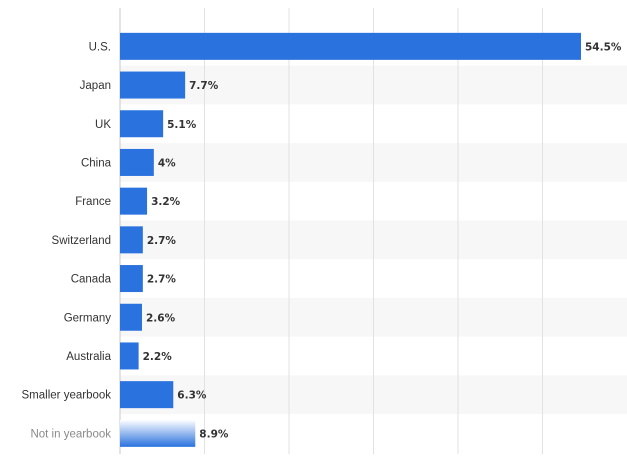 The height and width of the screenshot is (471, 627). I want to click on value-label-not-in-yearbook: 8.9%, so click(214, 434).